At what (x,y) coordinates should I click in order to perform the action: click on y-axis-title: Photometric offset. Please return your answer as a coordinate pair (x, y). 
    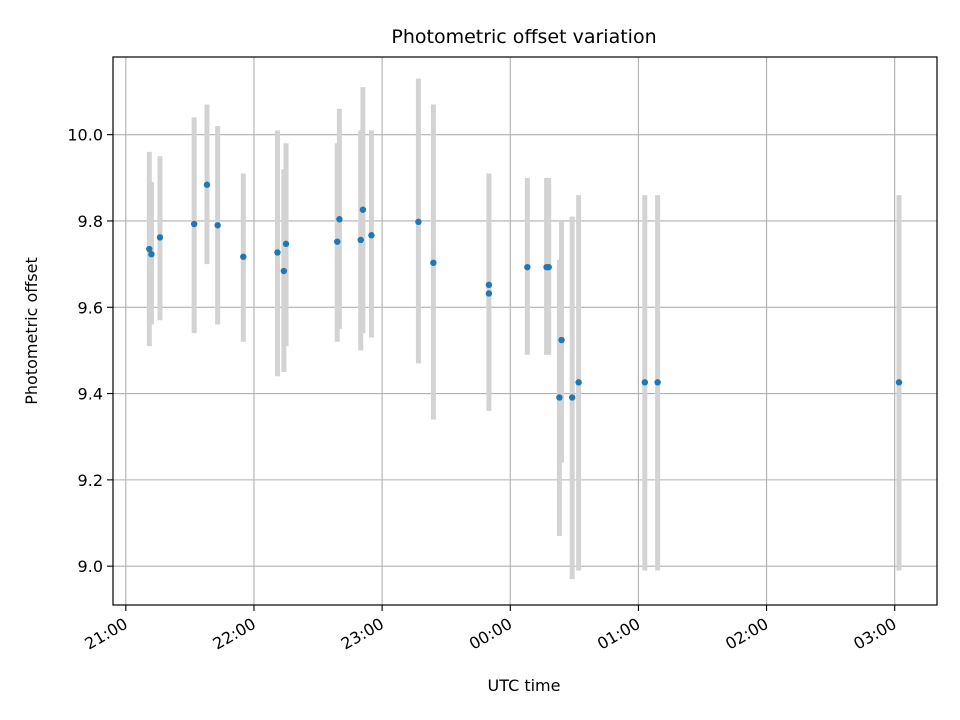
    Looking at the image, I should click on (31, 331).